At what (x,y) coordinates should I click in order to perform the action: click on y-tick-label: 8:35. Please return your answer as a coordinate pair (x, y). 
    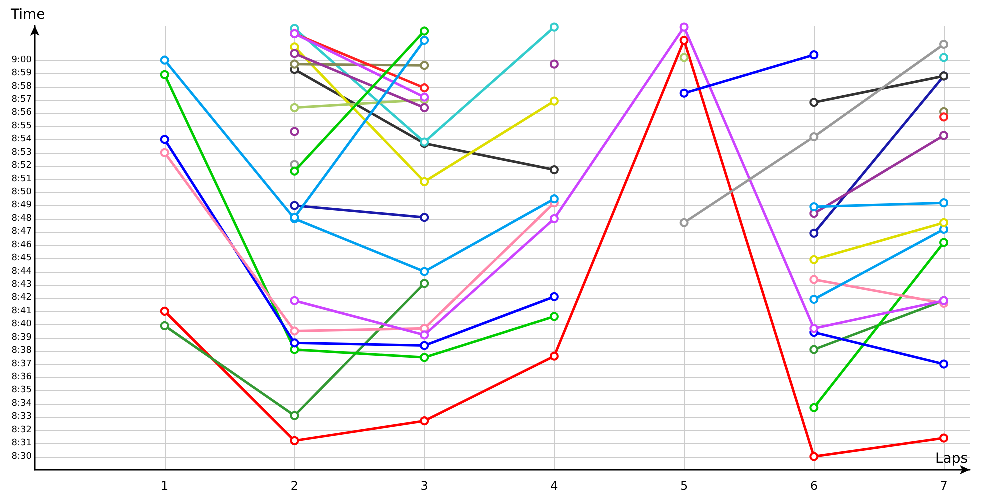
    Looking at the image, I should click on (22, 391).